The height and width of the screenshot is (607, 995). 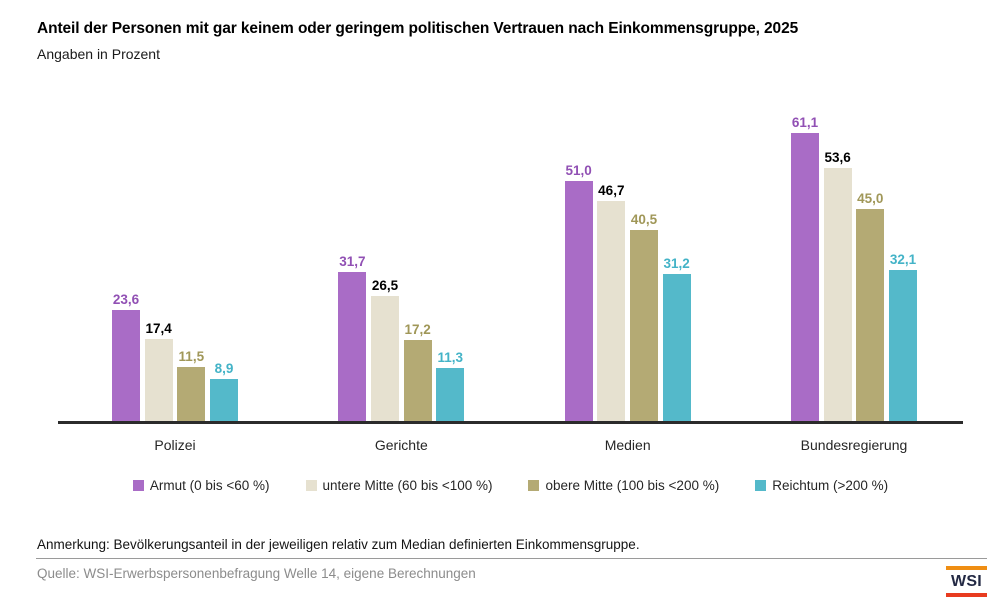 I want to click on bar-unit: 31,7, so click(x=352, y=337).